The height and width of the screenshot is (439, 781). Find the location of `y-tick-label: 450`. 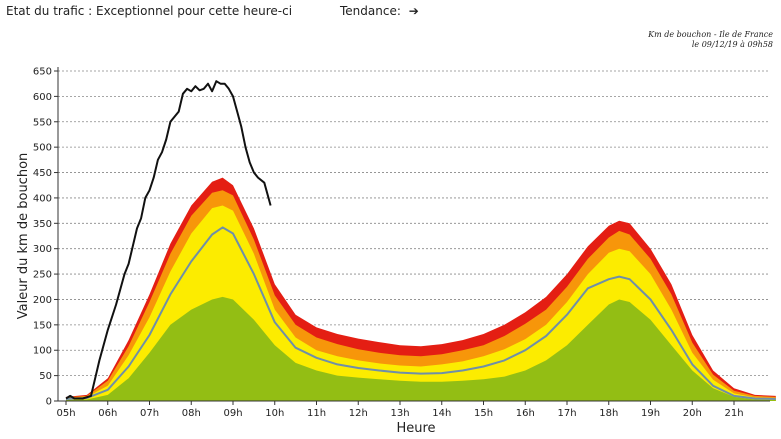

y-tick-label: 450 is located at coordinates (42, 173).